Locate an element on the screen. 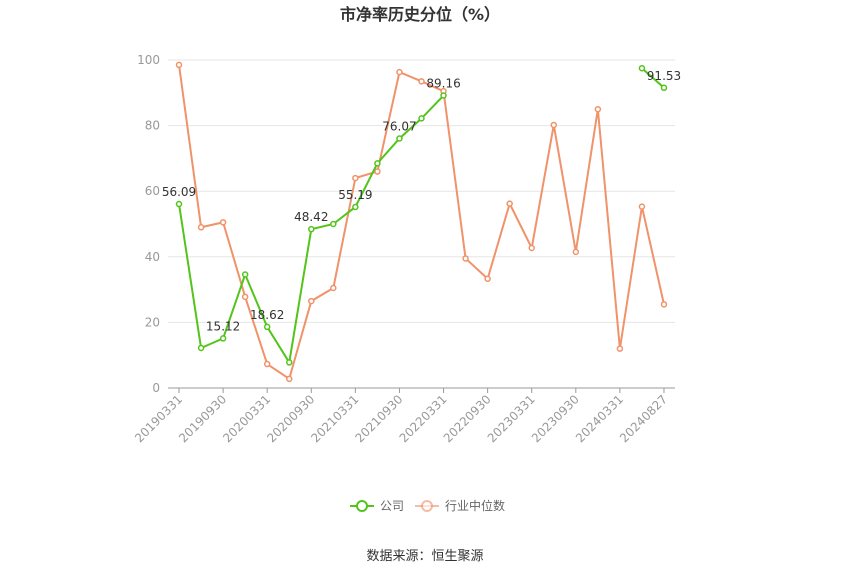  legend-label: 公司 is located at coordinates (392, 506).